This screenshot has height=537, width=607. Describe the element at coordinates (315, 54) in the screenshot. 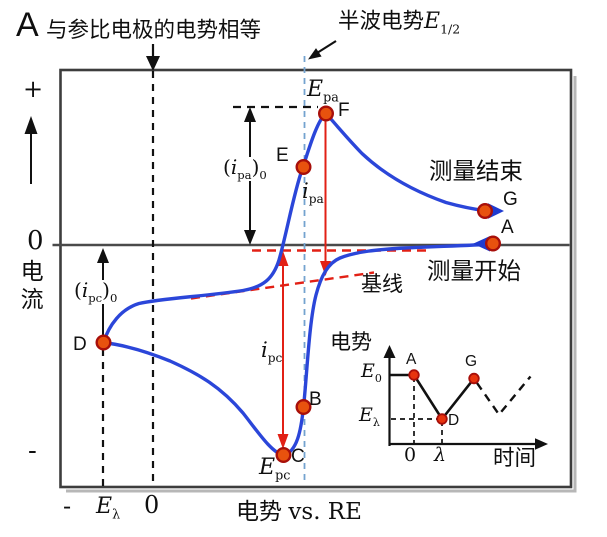

I see `half-wave-arrow-head-icon` at that location.